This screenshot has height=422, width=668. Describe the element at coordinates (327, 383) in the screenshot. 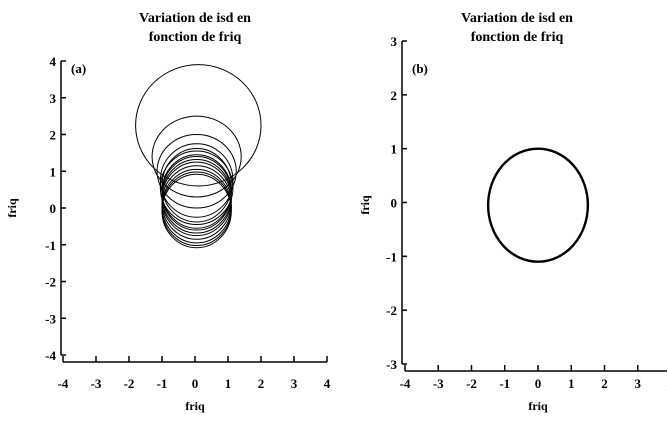

I see `panel-a-x-tick-label: 4` at that location.